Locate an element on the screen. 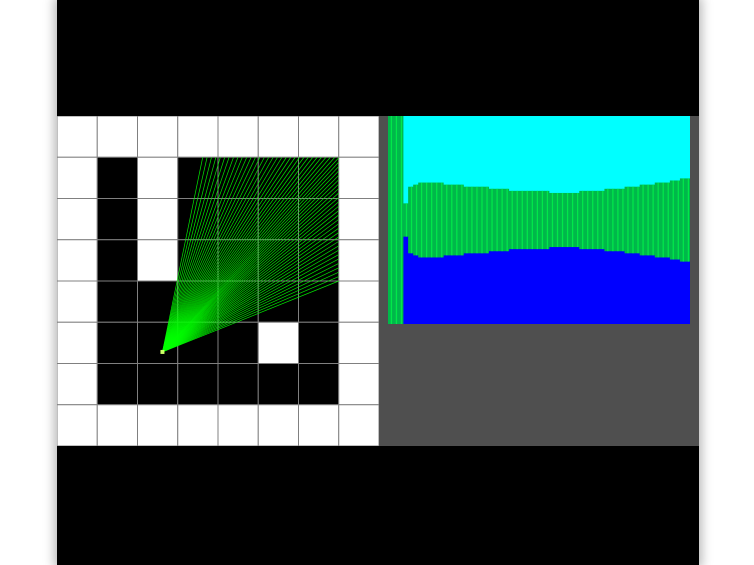  first-person-view is located at coordinates (539, 220).